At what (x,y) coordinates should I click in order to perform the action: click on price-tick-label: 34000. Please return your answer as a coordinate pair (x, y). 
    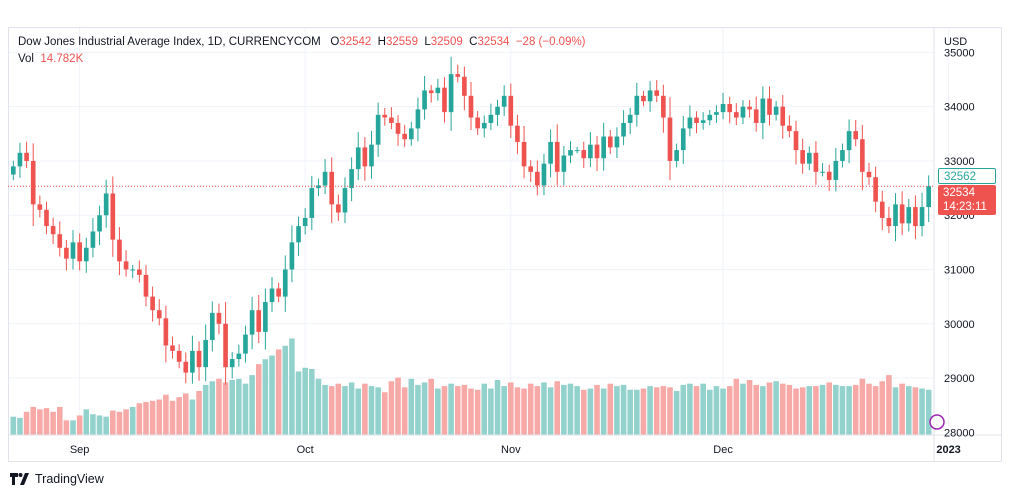
    Looking at the image, I should click on (959, 108).